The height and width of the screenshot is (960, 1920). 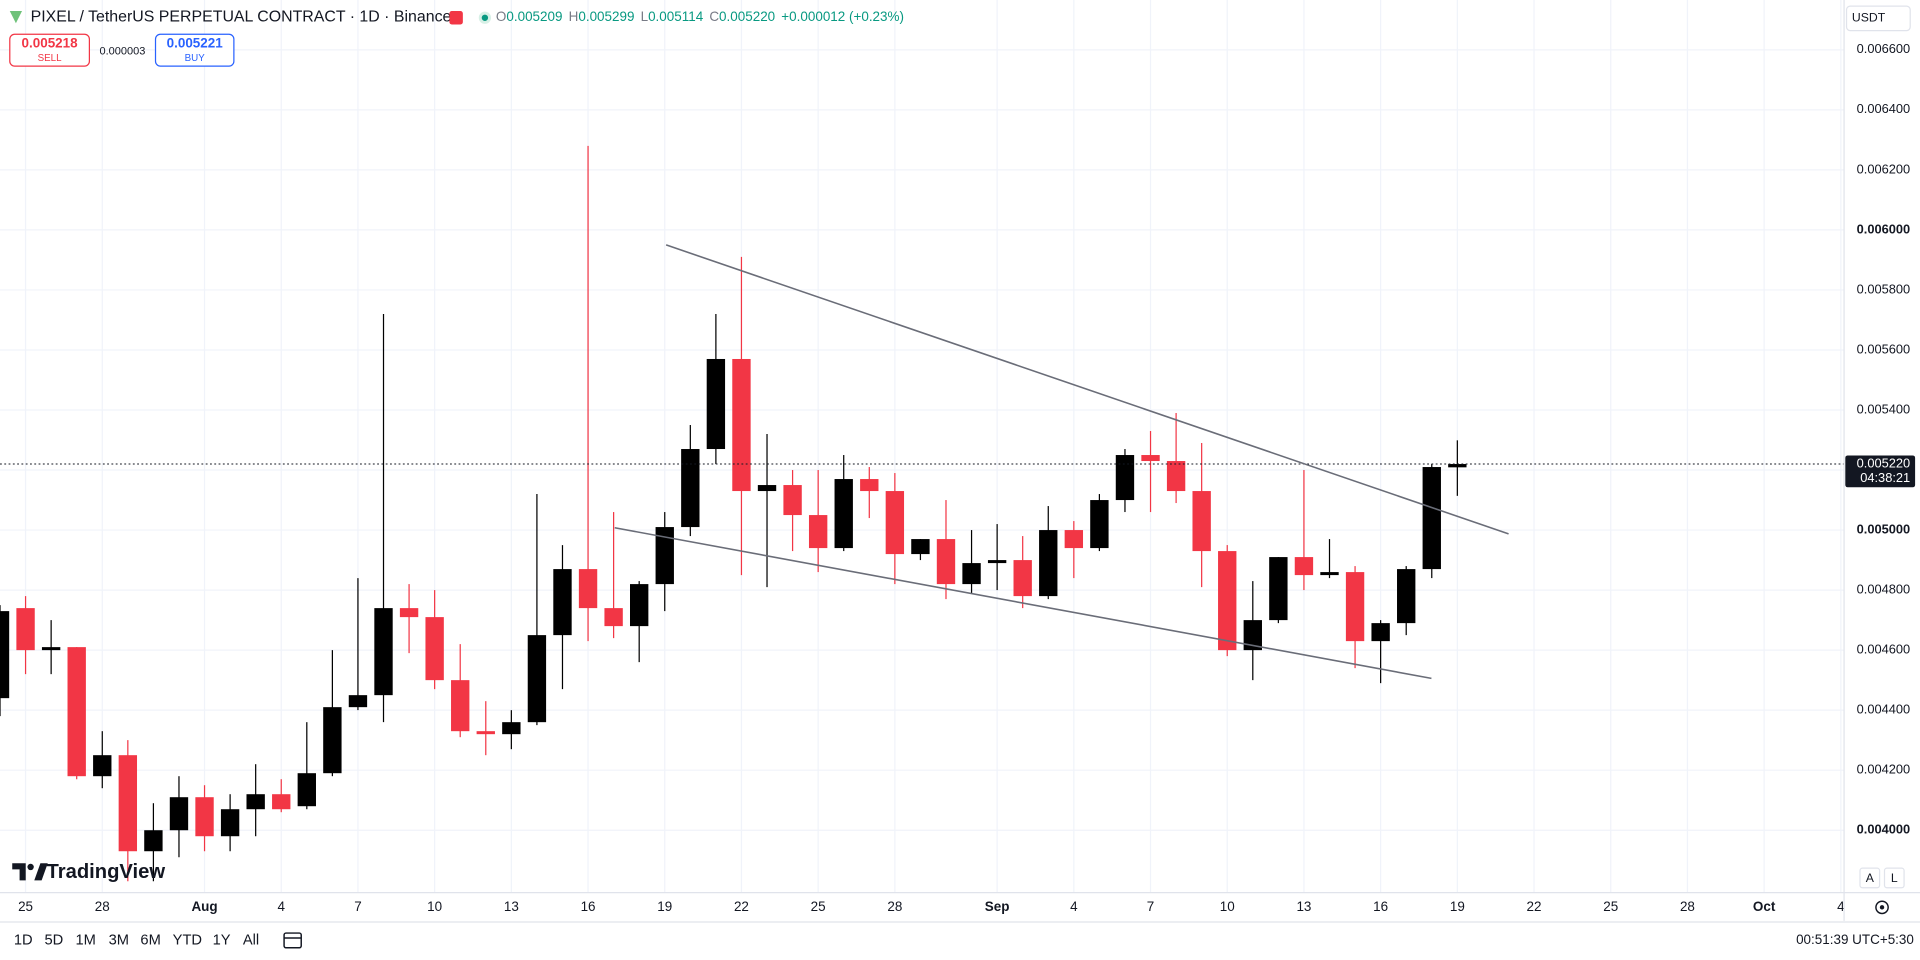 I want to click on y-tick-label: 0.004200, so click(x=1884, y=769).